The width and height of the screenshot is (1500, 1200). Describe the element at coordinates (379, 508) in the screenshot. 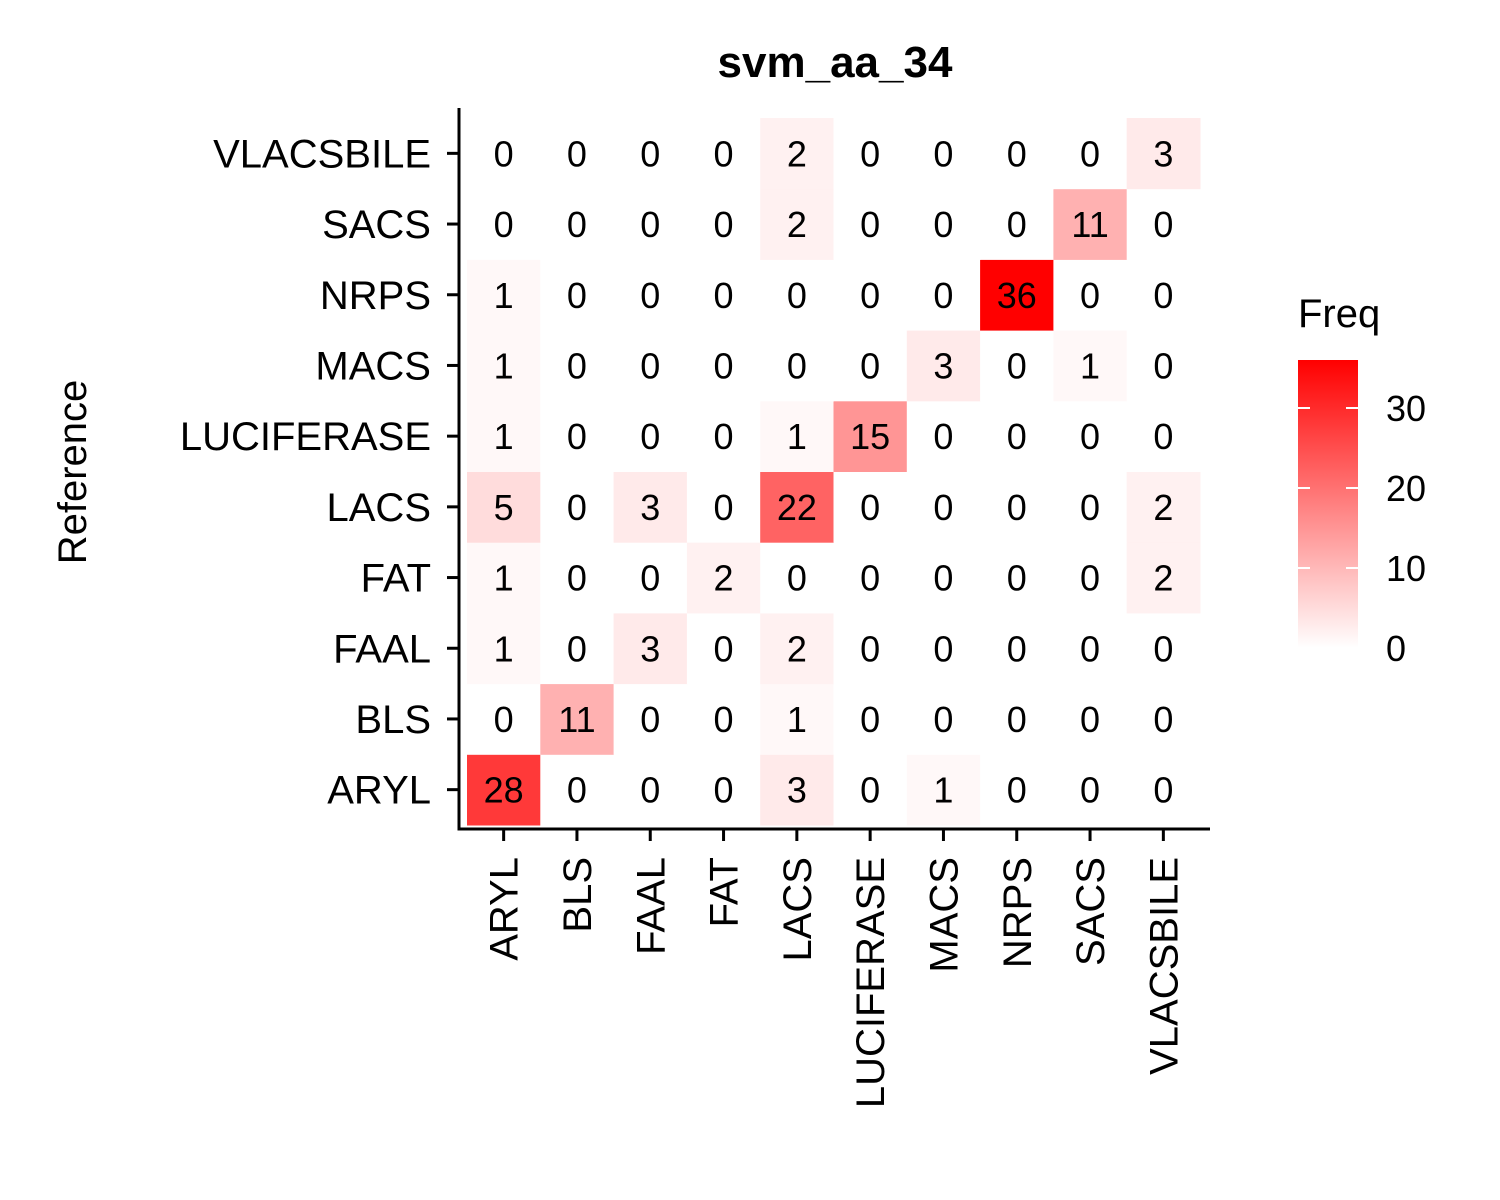

I see `y-tick-label-lacs: LACS` at that location.